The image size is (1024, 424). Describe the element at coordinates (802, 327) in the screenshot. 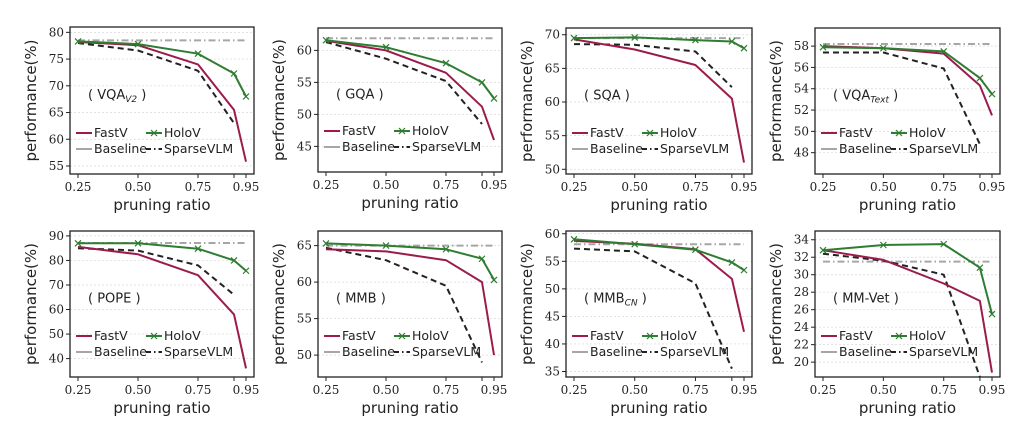

I see `y-tick-label: 24` at that location.